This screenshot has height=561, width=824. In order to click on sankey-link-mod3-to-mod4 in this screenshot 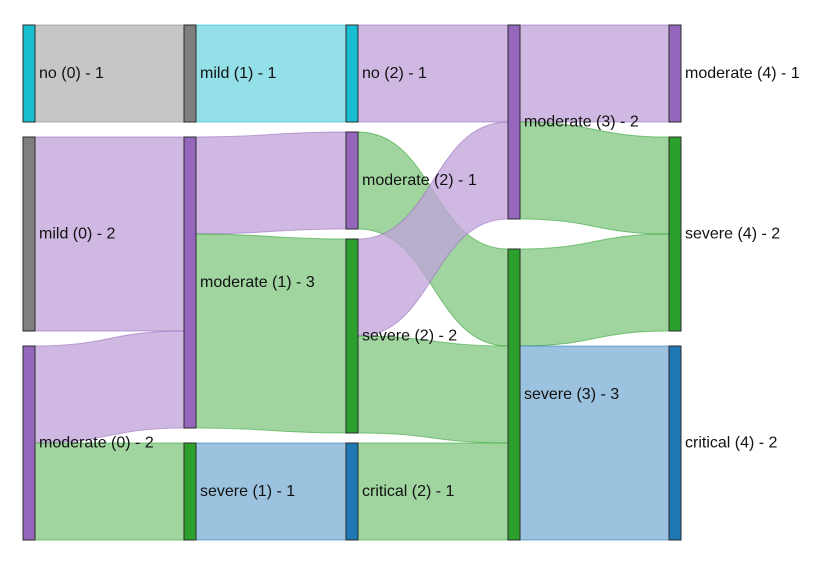, I will do `click(594, 73)`.